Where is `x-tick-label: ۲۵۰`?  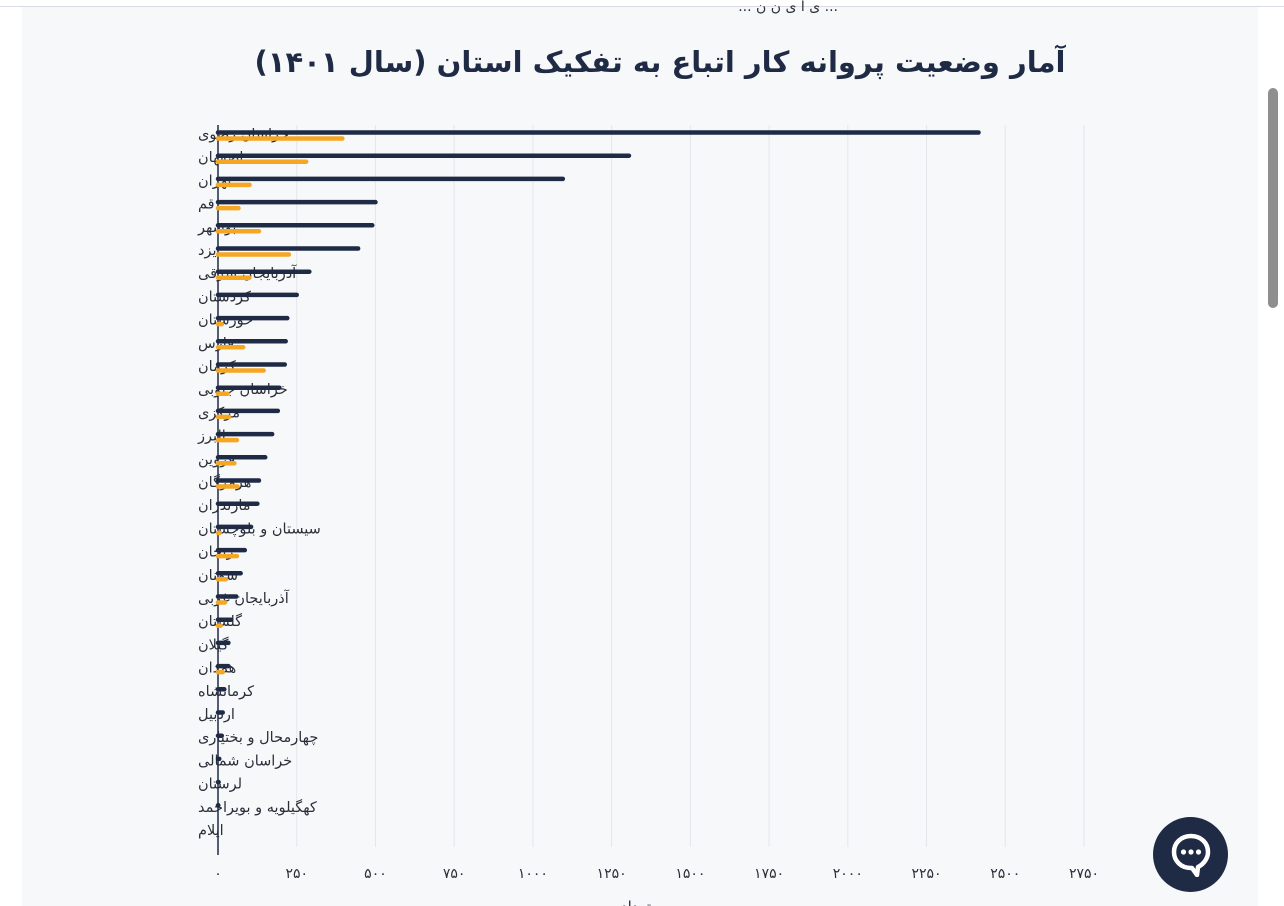 x-tick-label: ۲۵۰ is located at coordinates (296, 874).